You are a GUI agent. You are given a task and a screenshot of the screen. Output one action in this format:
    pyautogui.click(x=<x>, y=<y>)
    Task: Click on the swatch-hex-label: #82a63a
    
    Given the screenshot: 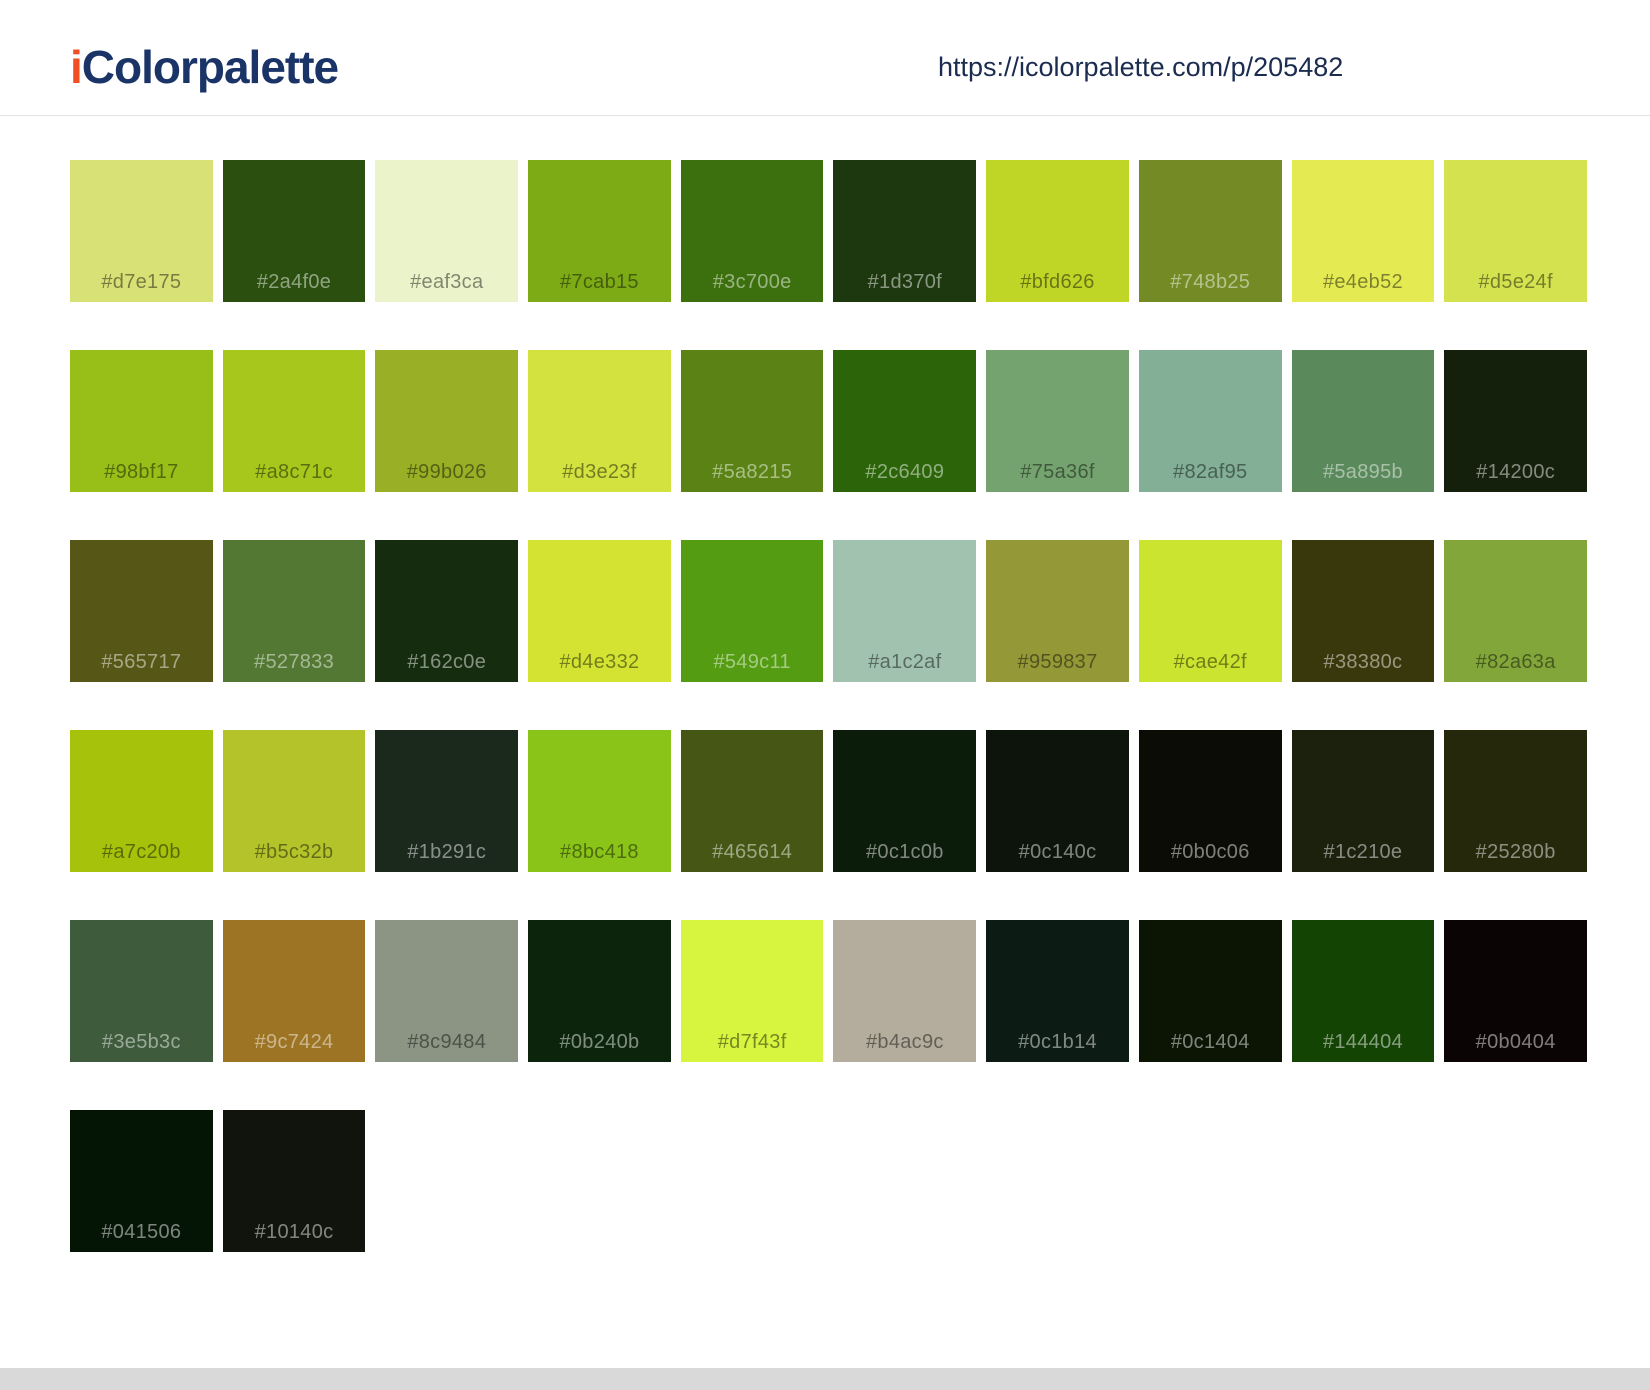 What is the action you would take?
    pyautogui.click(x=1515, y=662)
    